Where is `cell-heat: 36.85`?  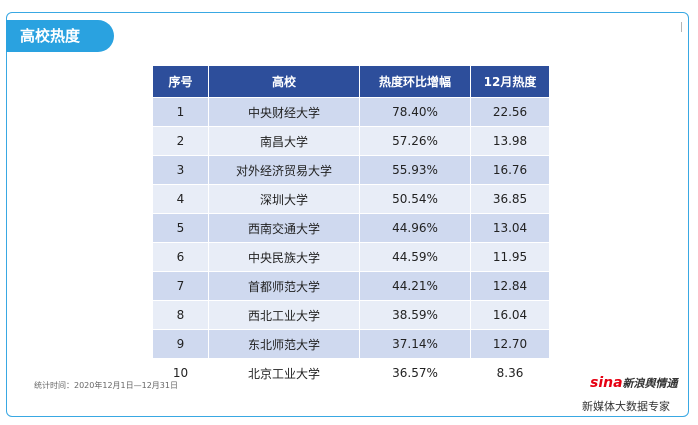 cell-heat: 36.85 is located at coordinates (510, 199).